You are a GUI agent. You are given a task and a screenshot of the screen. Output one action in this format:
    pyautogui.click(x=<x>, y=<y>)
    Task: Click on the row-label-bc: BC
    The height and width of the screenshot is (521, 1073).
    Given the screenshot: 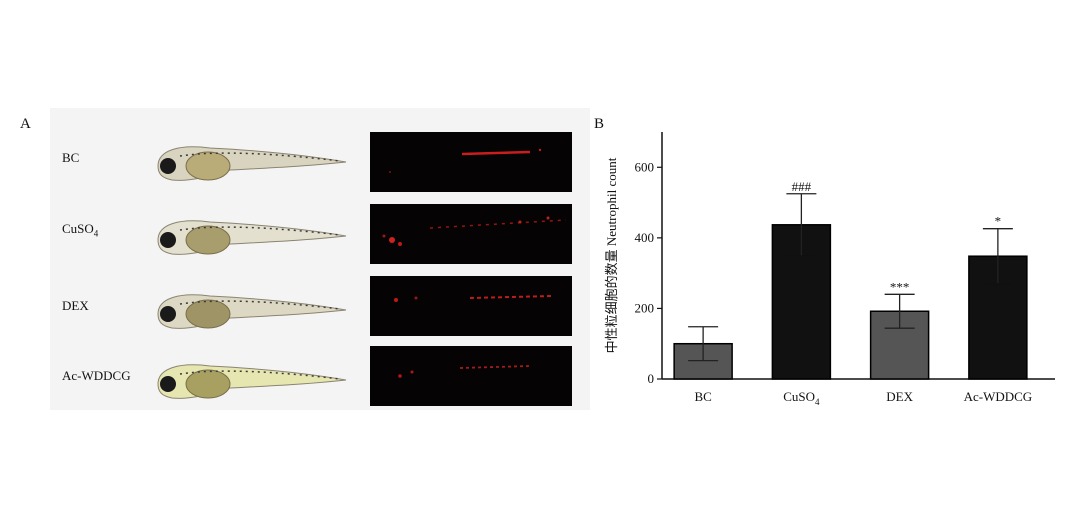 What is the action you would take?
    pyautogui.click(x=71, y=157)
    